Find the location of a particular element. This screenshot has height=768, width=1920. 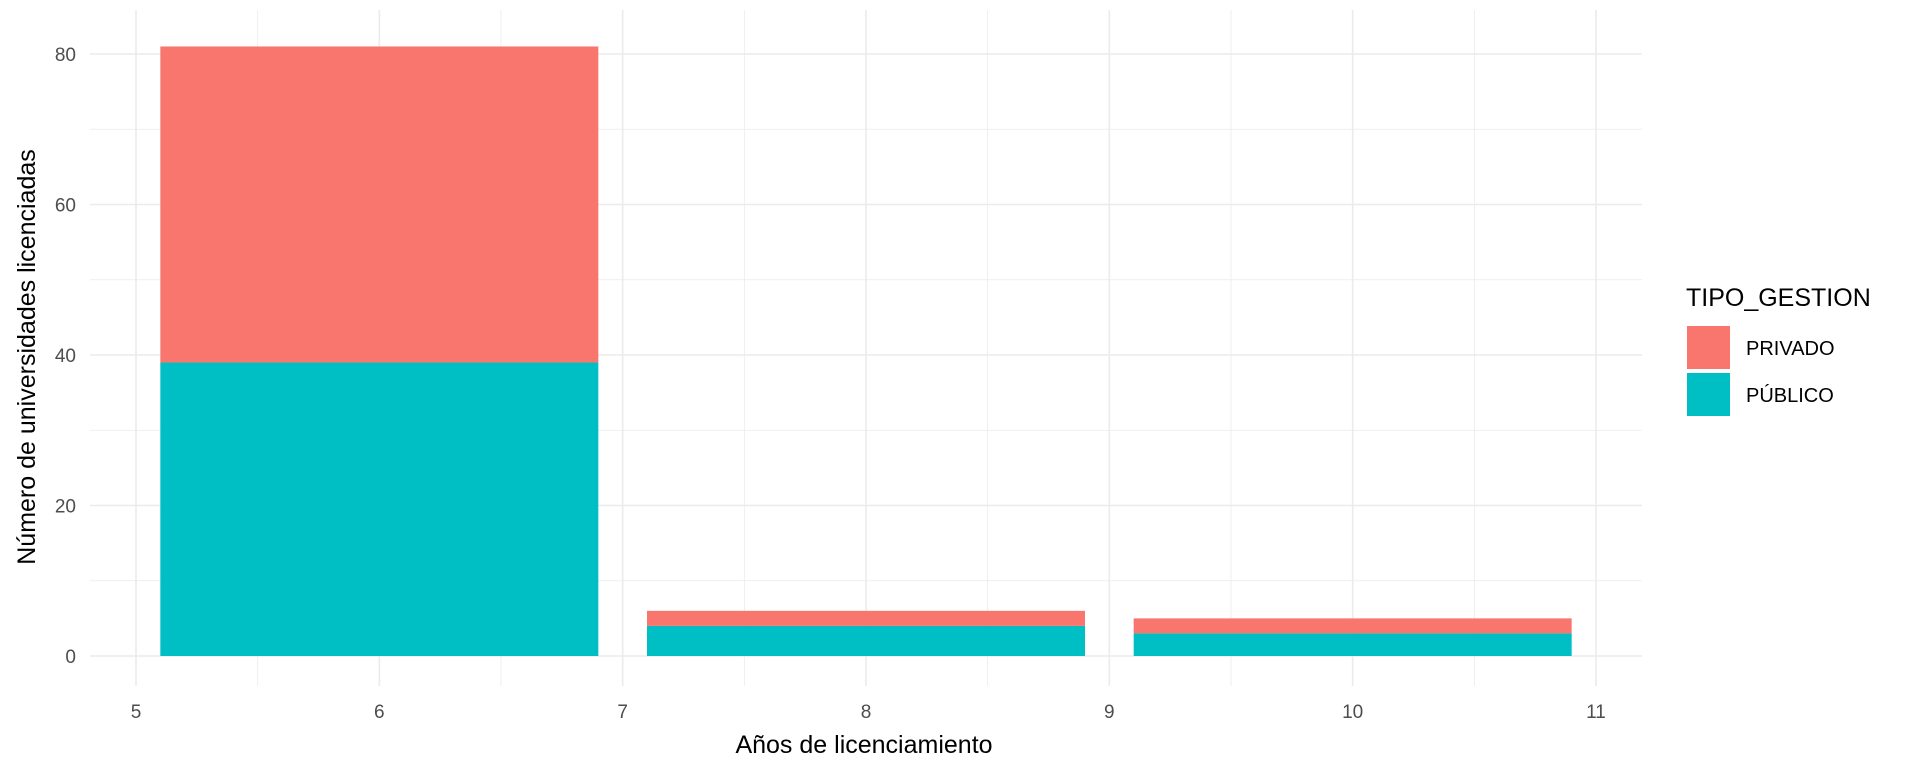

y-tick-label: 20 is located at coordinates (65, 507).